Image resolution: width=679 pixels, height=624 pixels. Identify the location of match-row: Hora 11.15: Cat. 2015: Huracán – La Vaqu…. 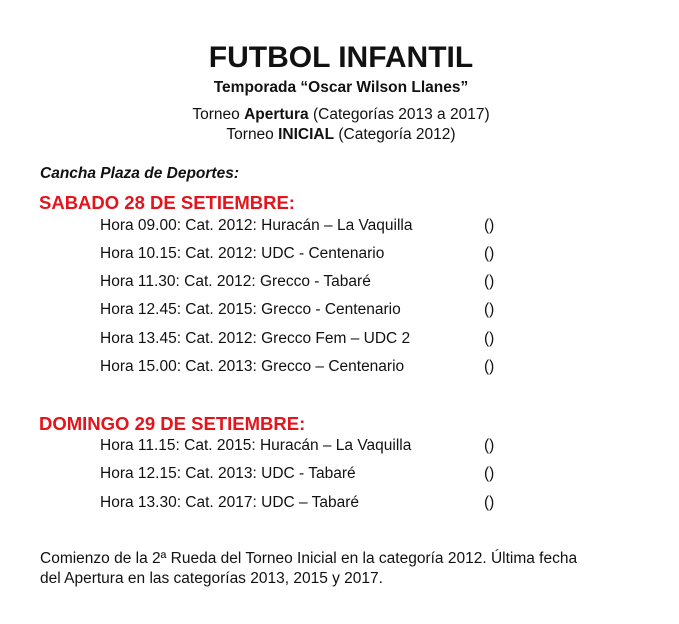
(256, 445).